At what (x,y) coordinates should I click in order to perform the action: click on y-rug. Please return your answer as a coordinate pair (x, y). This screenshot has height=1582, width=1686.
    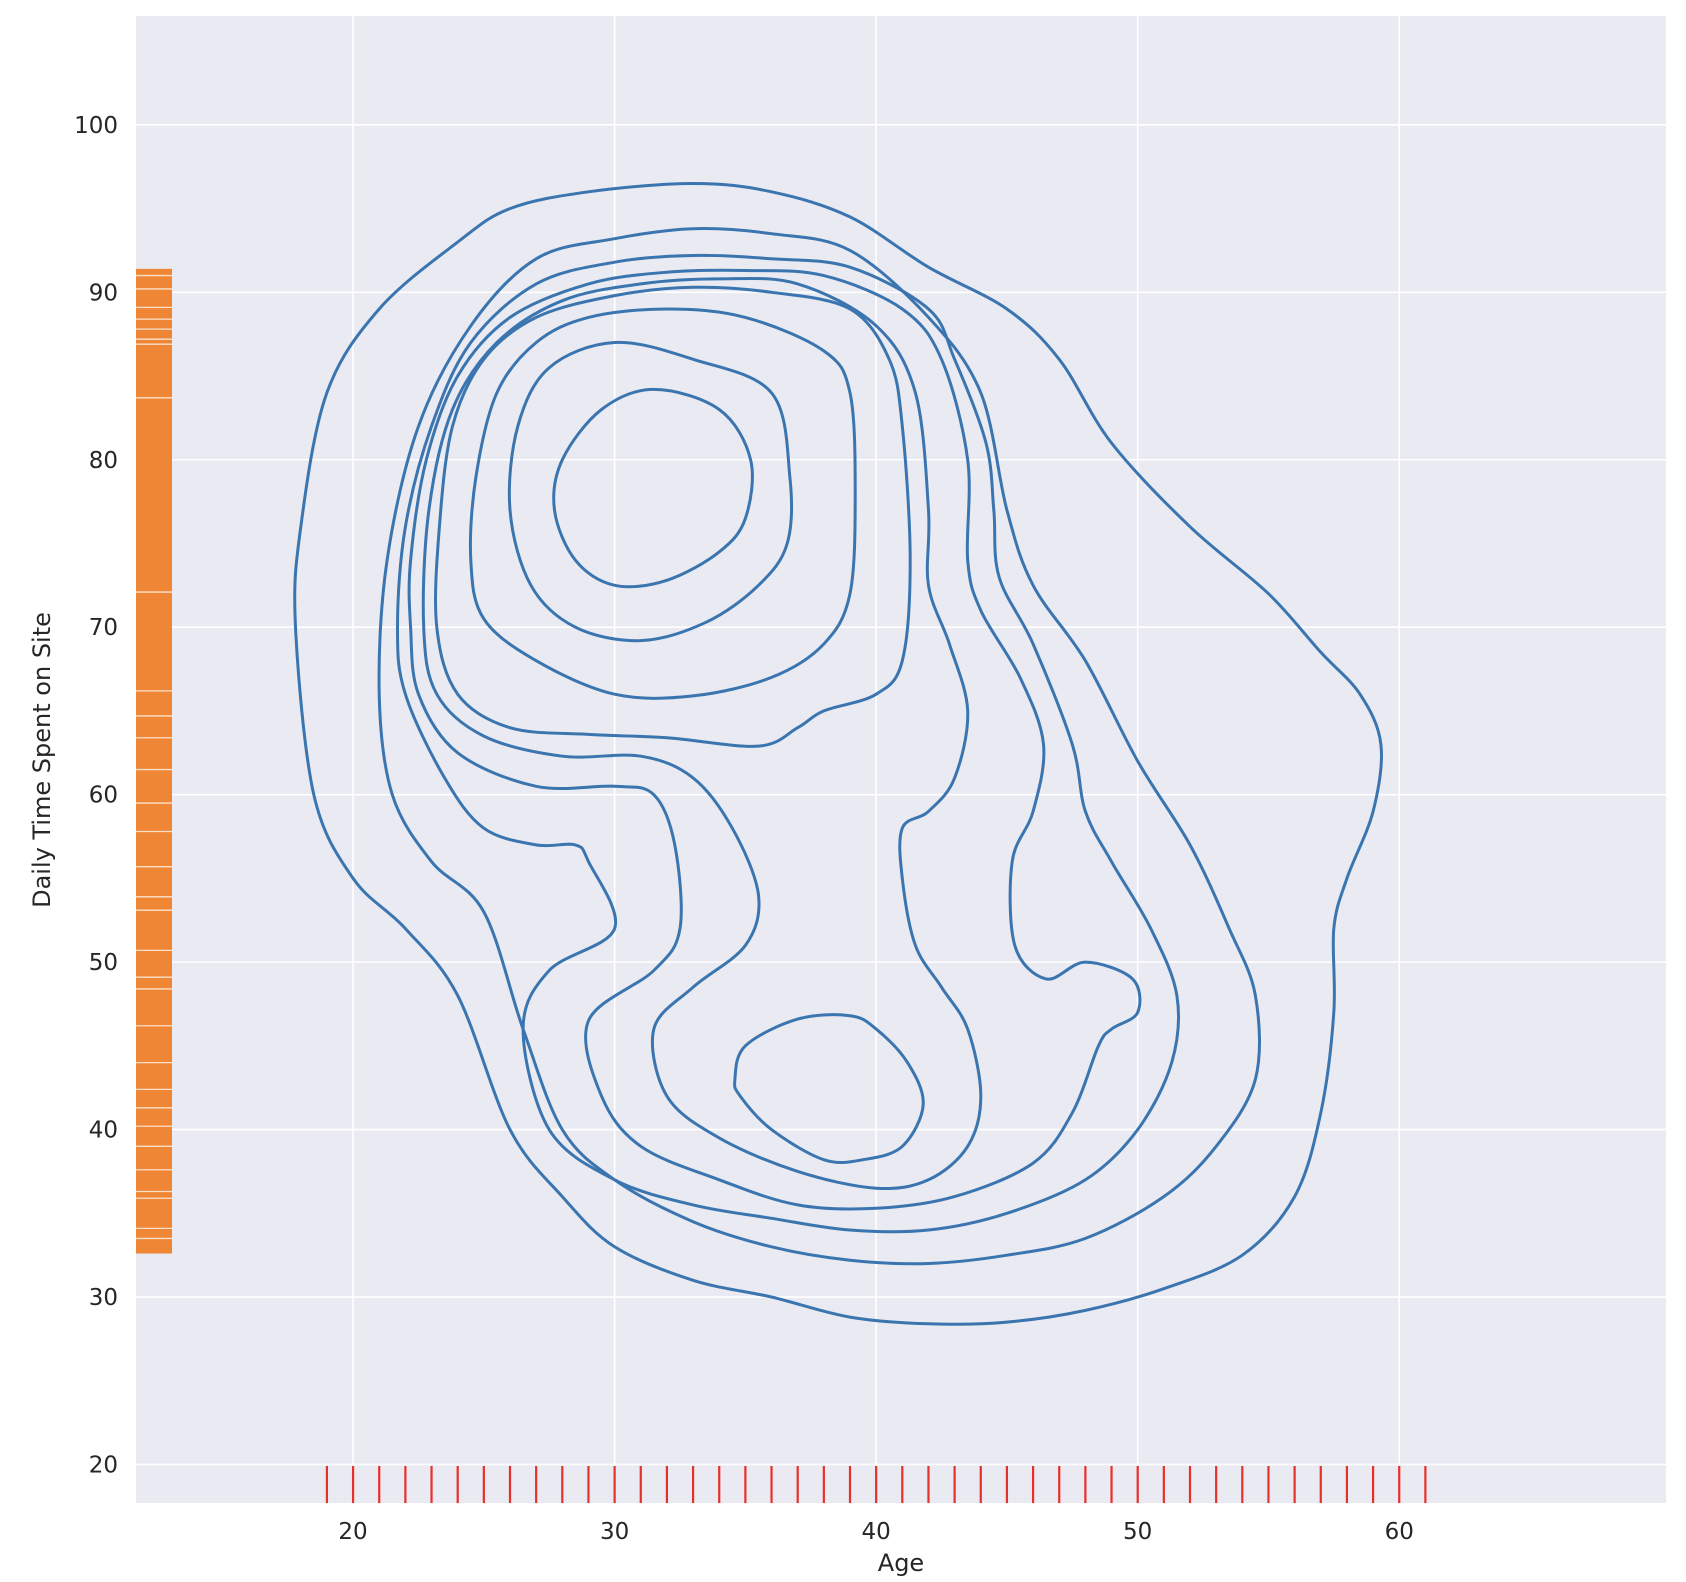
    Looking at the image, I should click on (154, 761).